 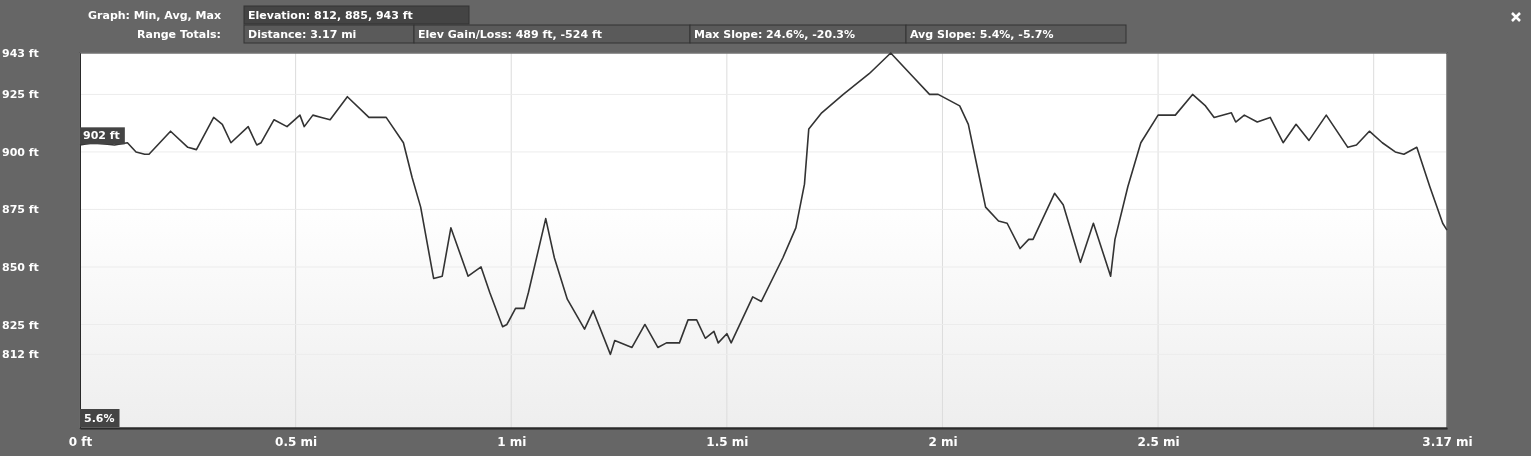 I want to click on y-tick-label: 875 ft, so click(x=20, y=210).